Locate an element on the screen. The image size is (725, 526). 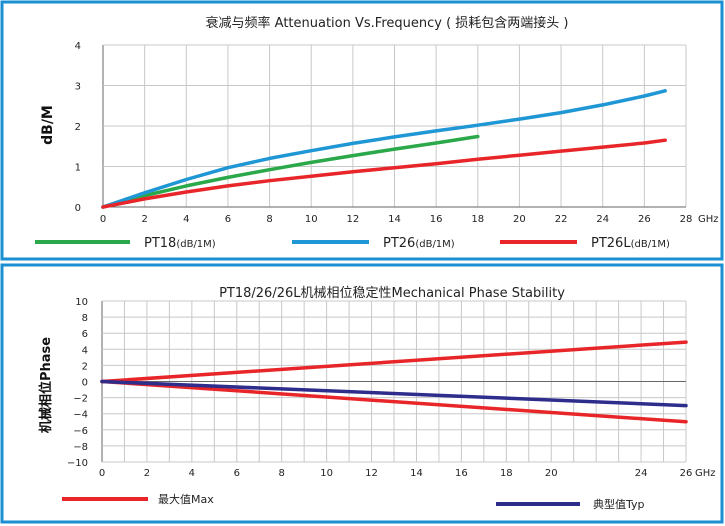
phase-x-tick-label: 2 is located at coordinates (147, 473).